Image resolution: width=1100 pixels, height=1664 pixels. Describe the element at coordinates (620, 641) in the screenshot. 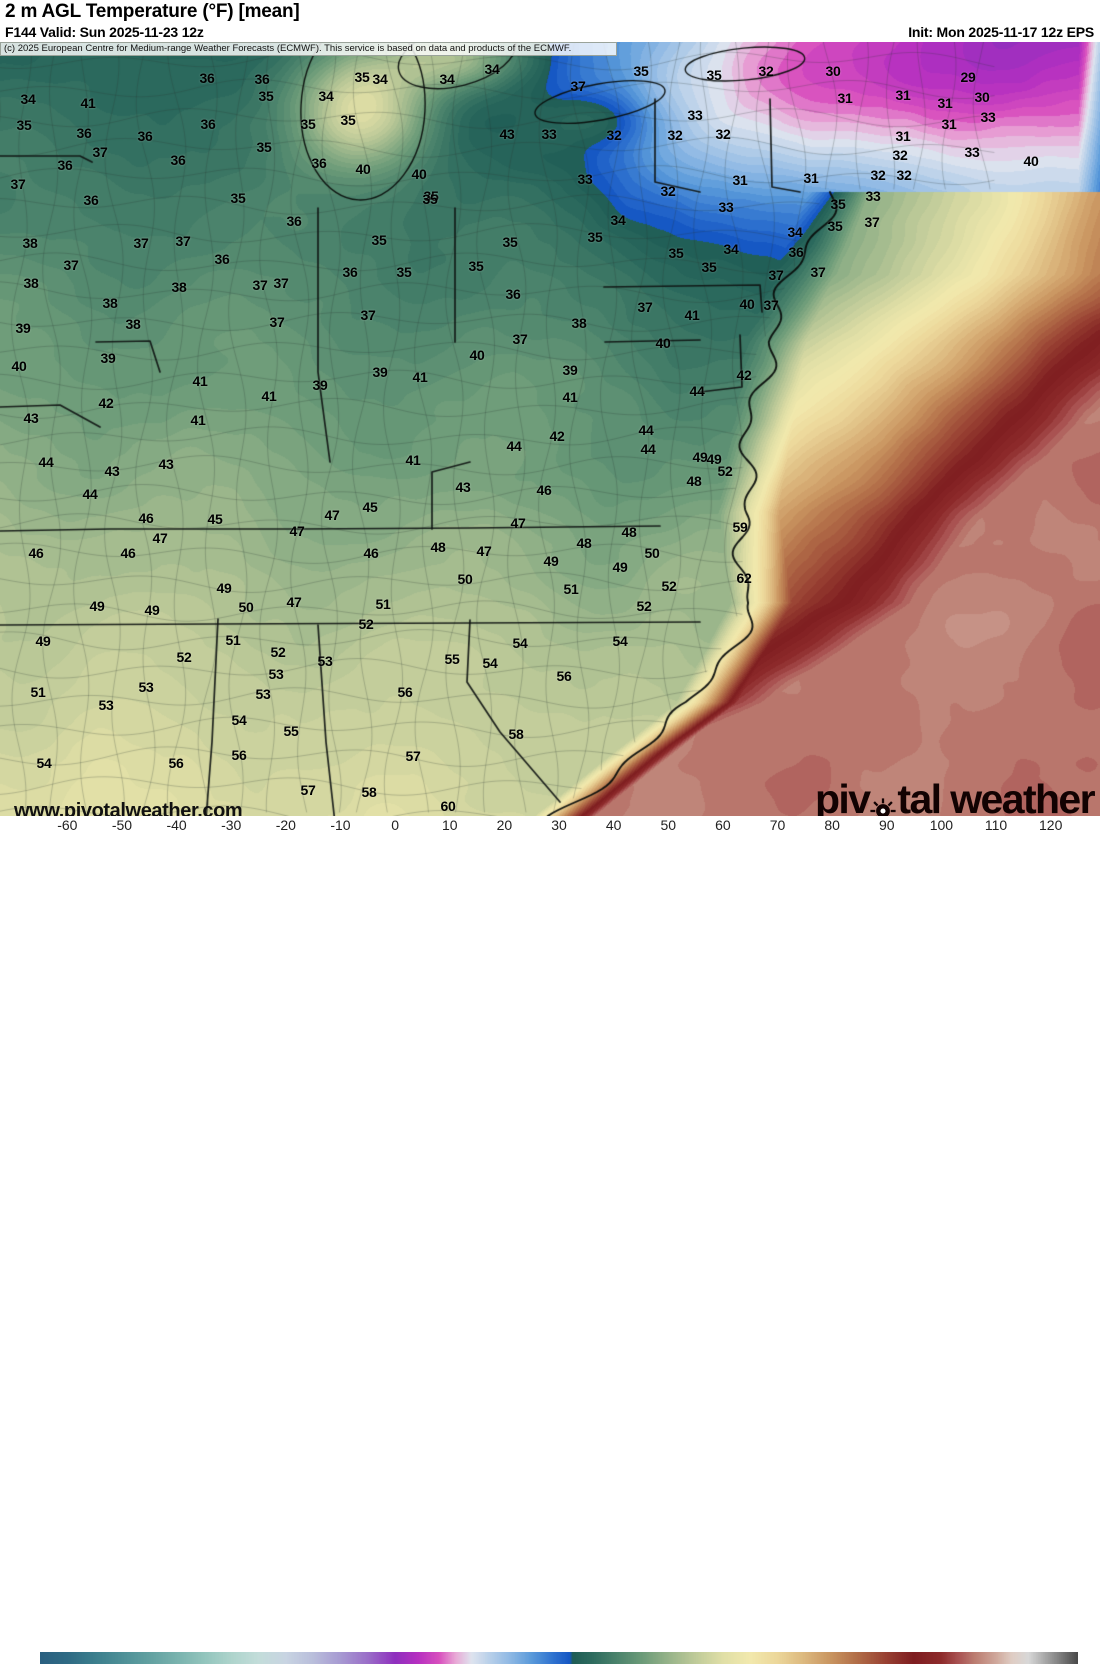

I see `contour-label: 54` at that location.